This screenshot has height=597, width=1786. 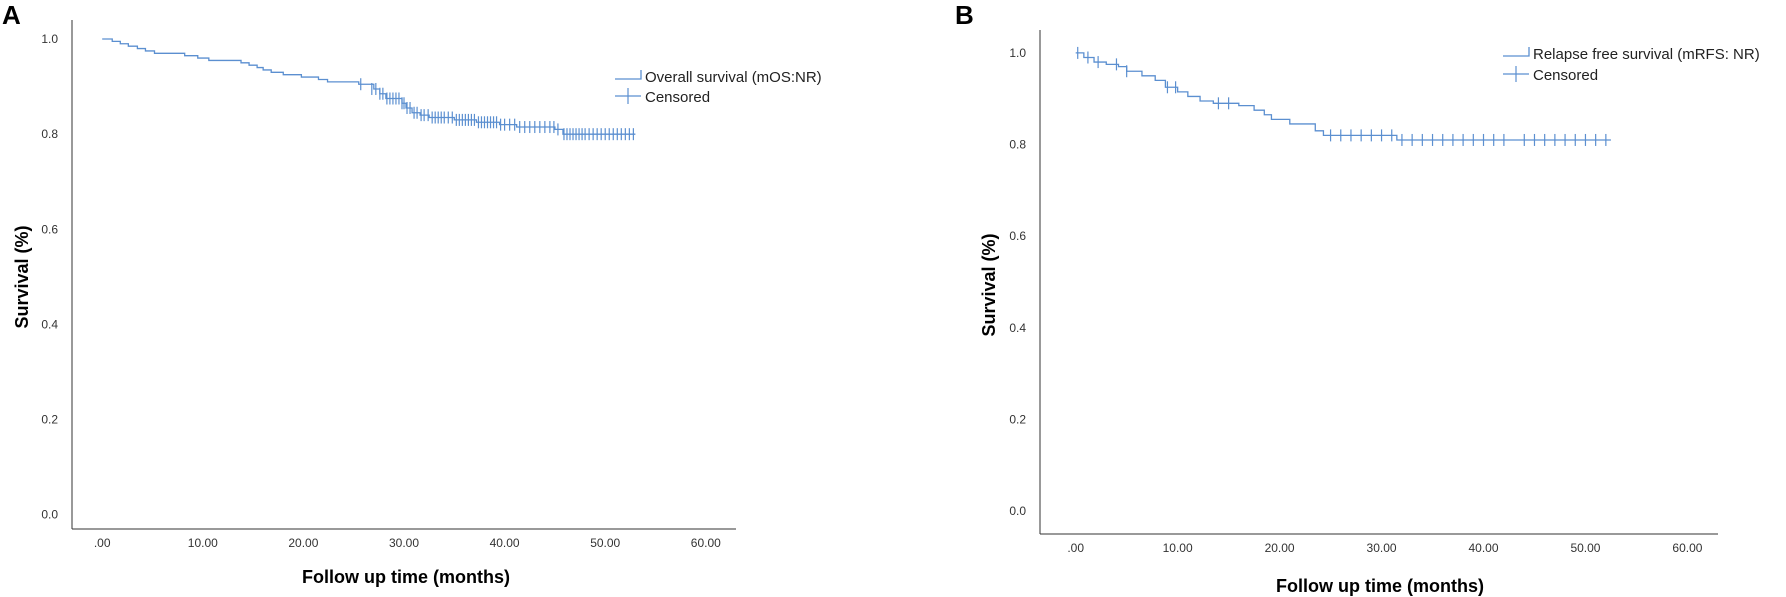 I want to click on overall-survival-curve, so click(x=369, y=86).